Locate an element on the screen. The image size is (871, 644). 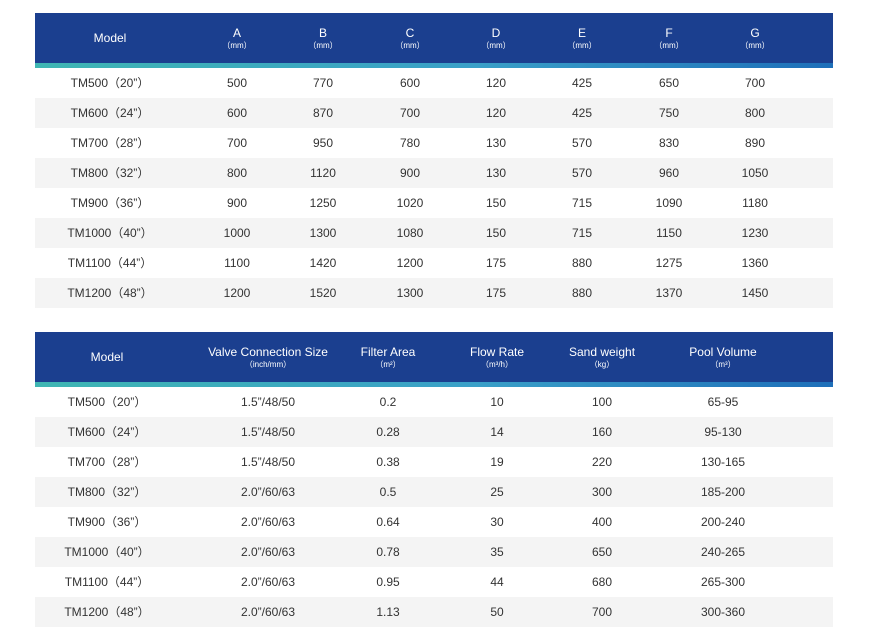
column-header-label: B is located at coordinates (323, 32).